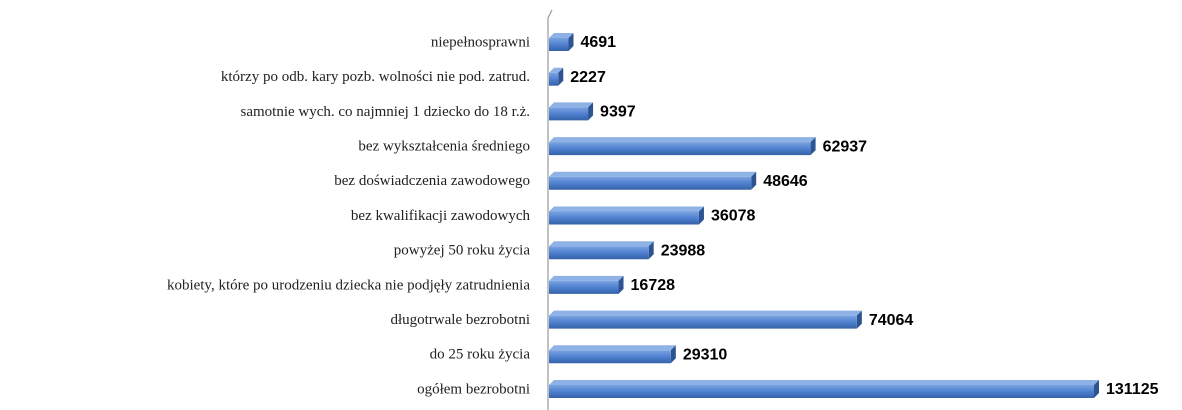 The height and width of the screenshot is (410, 1182). I want to click on value-label: 16728, so click(653, 285).